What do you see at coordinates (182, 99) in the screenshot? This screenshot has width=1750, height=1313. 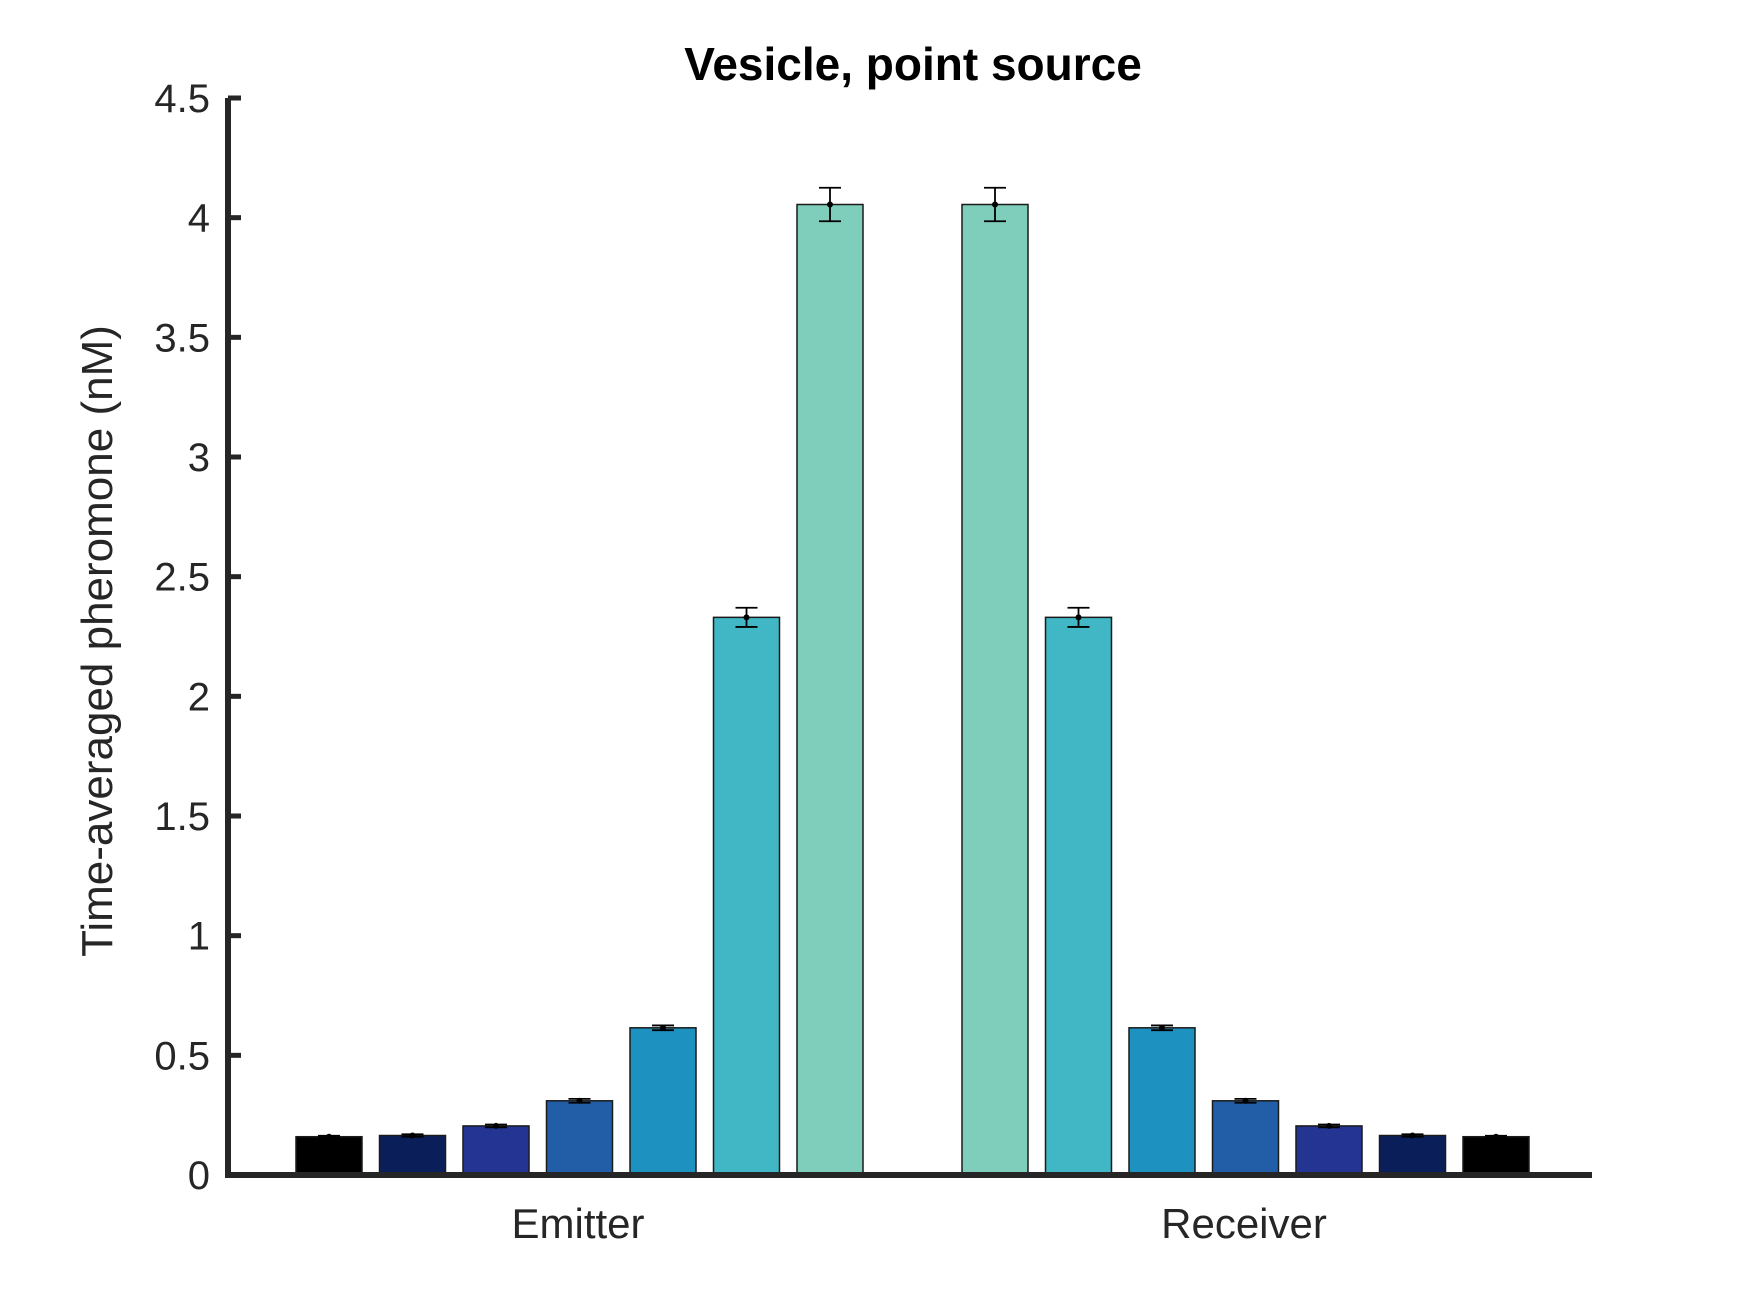 I see `y-tick-label: 4.5` at bounding box center [182, 99].